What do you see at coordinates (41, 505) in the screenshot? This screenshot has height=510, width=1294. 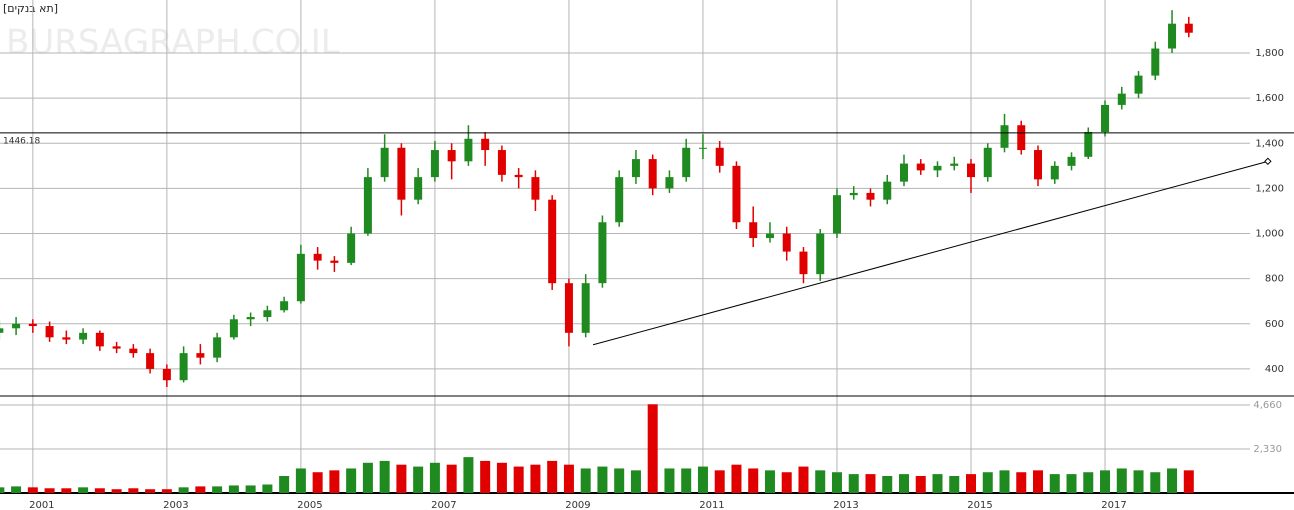 I see `x-tick-label: 2001` at bounding box center [41, 505].